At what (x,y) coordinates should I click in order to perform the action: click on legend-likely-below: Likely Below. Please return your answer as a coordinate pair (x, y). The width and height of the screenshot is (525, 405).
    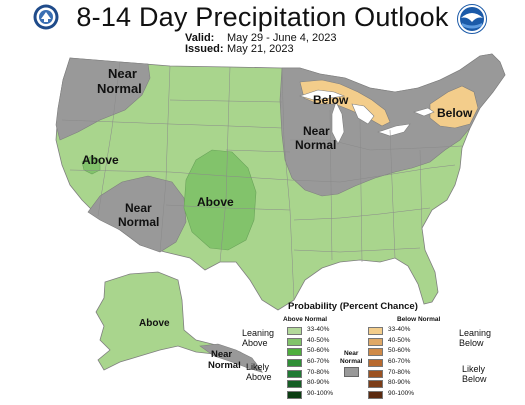
    Looking at the image, I should click on (474, 374).